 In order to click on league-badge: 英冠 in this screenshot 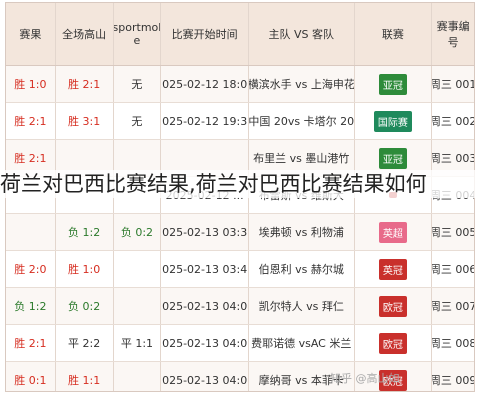, I will do `click(392, 269)`.